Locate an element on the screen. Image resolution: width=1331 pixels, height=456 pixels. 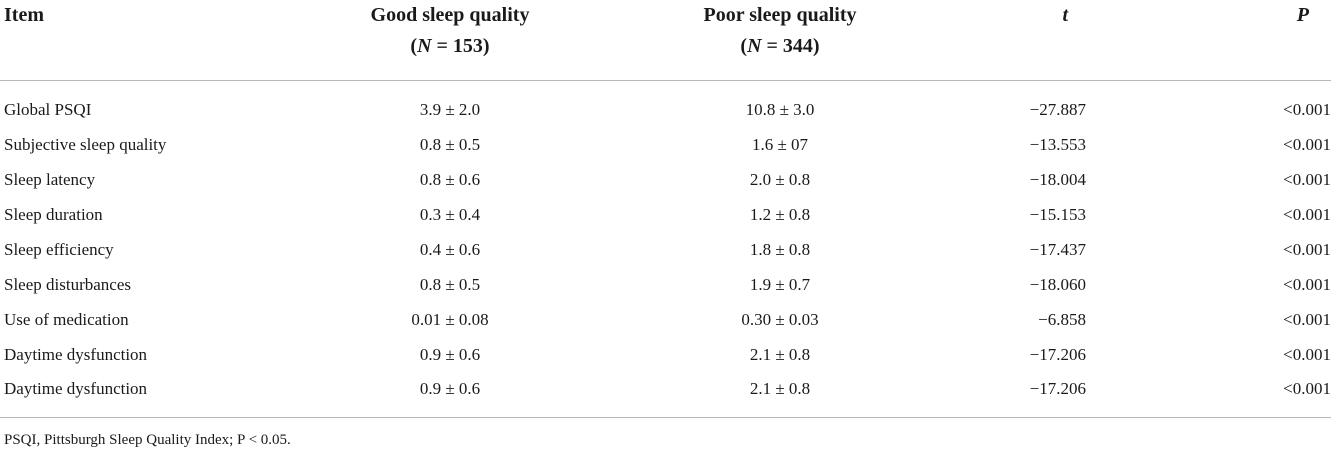
cell-poor: 1.8 ± 0.8 is located at coordinates (780, 249).